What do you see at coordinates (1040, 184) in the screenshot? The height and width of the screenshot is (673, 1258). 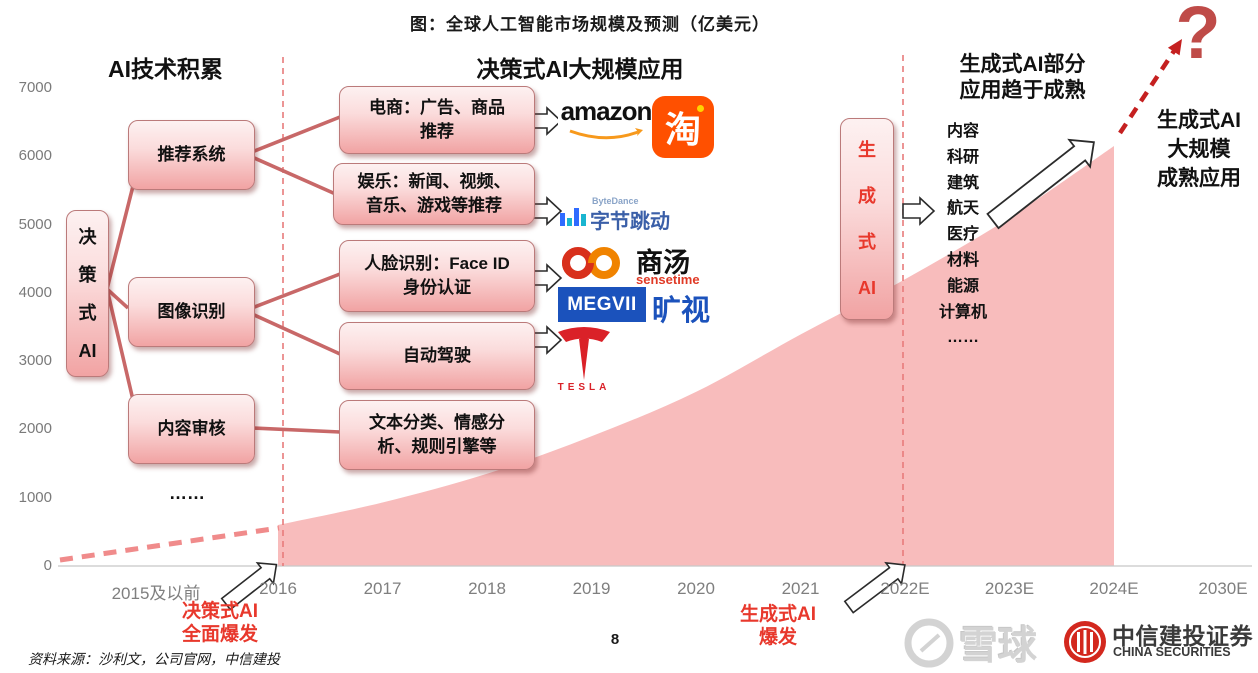 I see `block-arrow-growth-icon` at bounding box center [1040, 184].